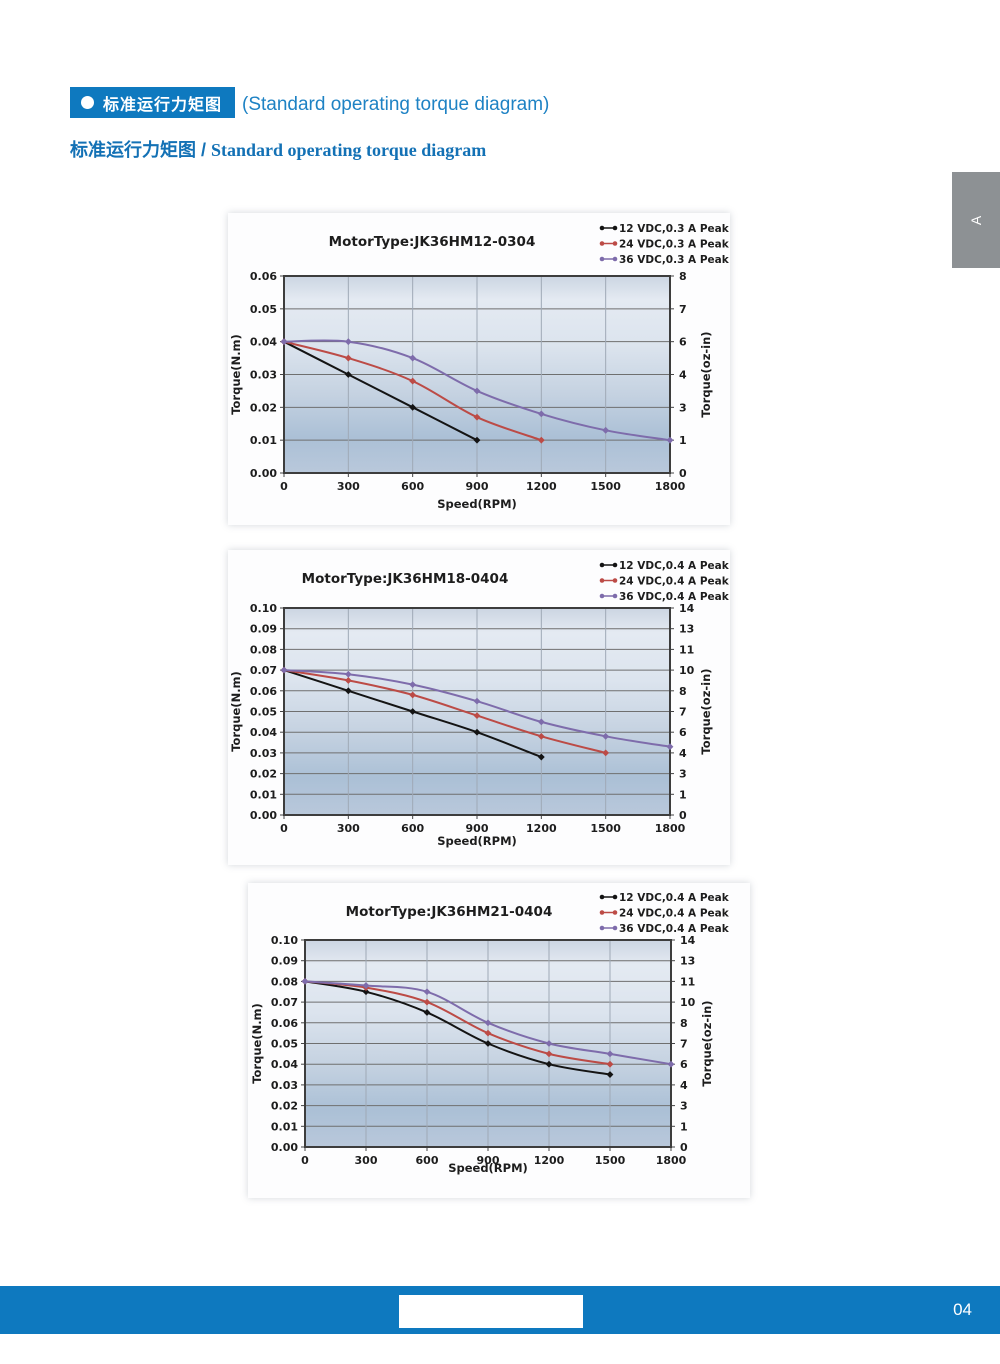 The height and width of the screenshot is (1364, 1000). Describe the element at coordinates (284, 1023) in the screenshot. I see `y-tick-label-left: 0.06` at that location.